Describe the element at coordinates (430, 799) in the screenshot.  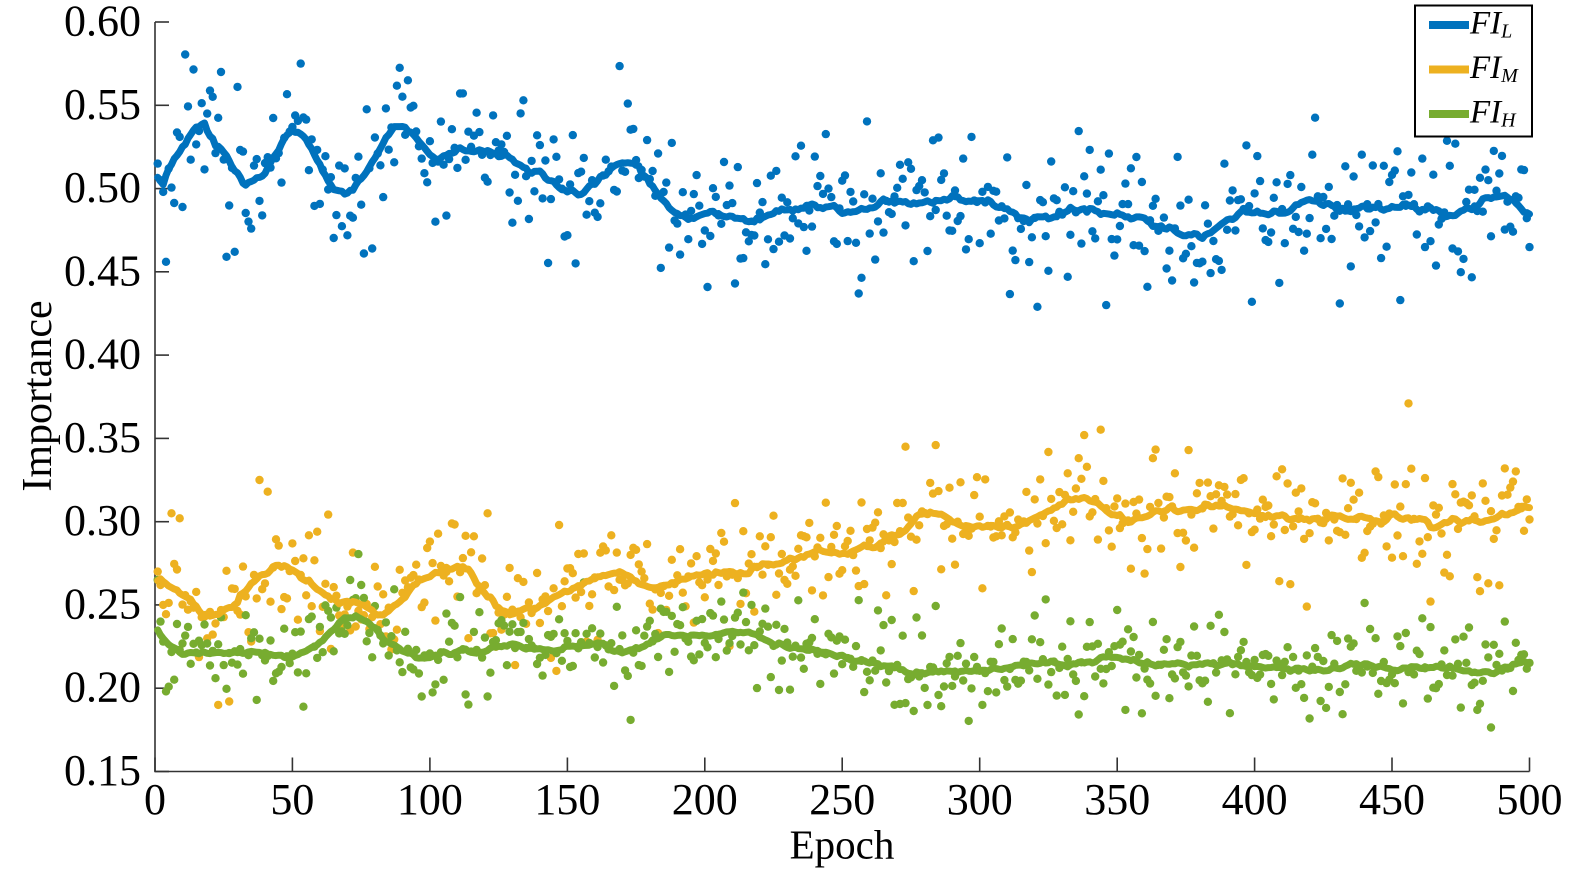
I see `svg-text: 100` at that location.